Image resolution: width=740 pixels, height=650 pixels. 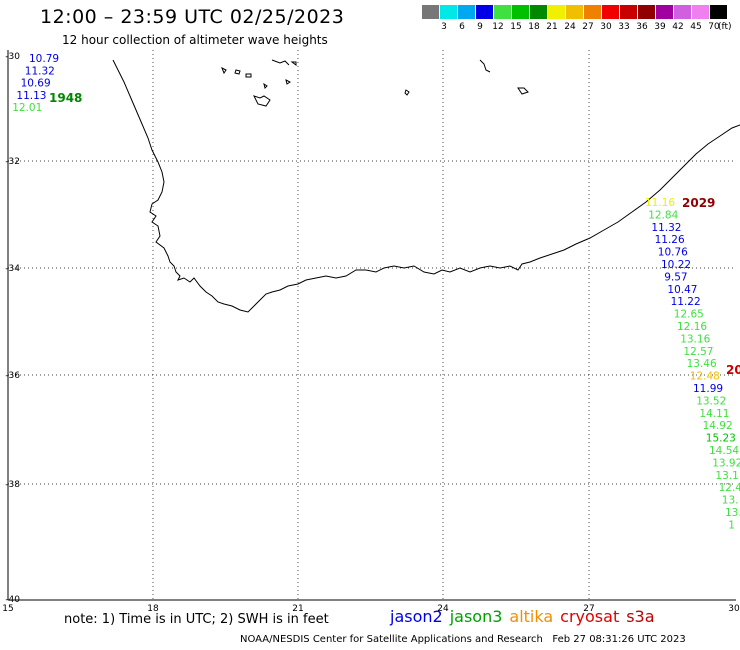 What do you see at coordinates (718, 426) in the screenshot?
I see `swh-value: 14.92` at bounding box center [718, 426].